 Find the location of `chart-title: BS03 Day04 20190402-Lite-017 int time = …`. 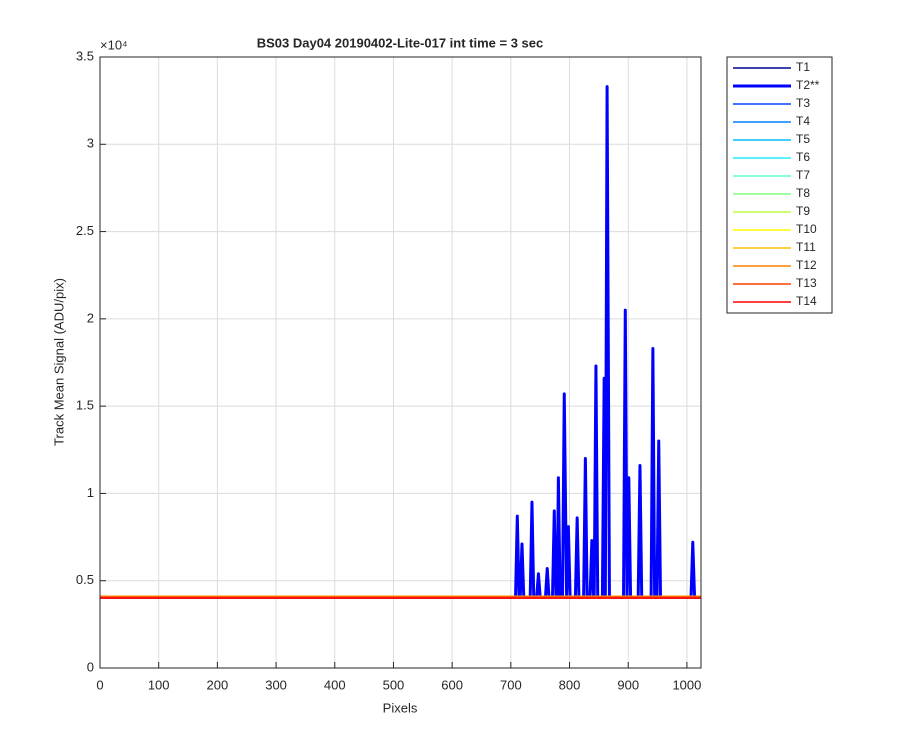

chart-title: BS03 Day04 20190402-Lite-017 int time = … is located at coordinates (400, 42).